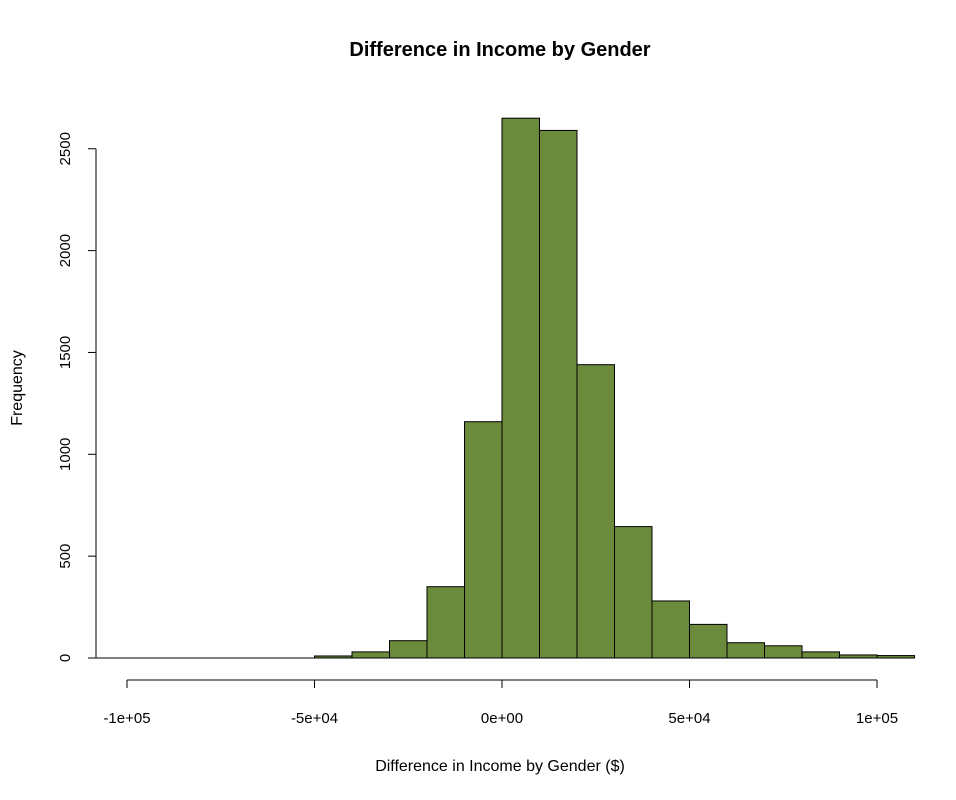  I want to click on x-tick-label: -5e+04, so click(314, 718).